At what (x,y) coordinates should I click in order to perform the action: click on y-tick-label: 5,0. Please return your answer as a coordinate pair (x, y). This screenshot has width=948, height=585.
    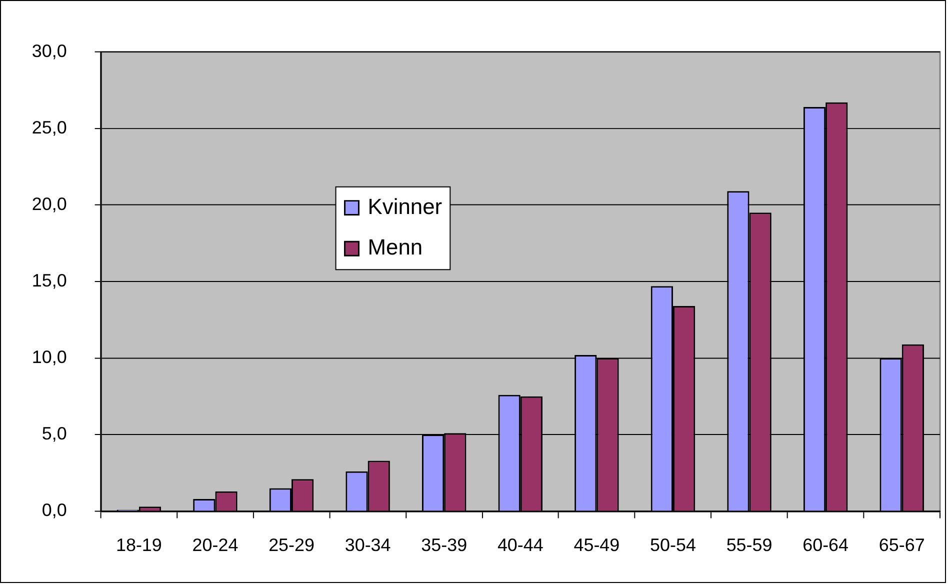
    Looking at the image, I should click on (54, 434).